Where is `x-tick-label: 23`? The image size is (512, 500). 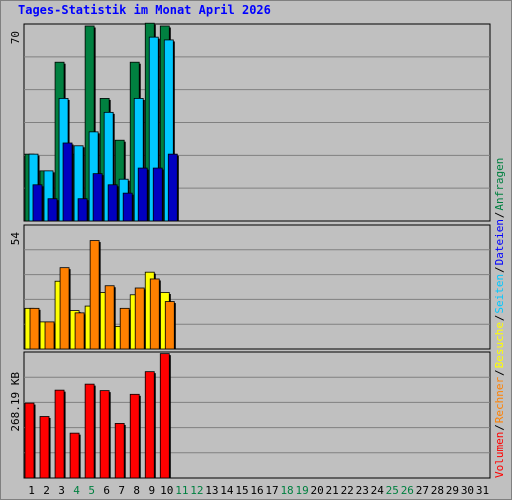 x-tick-label: 23 is located at coordinates (362, 490).